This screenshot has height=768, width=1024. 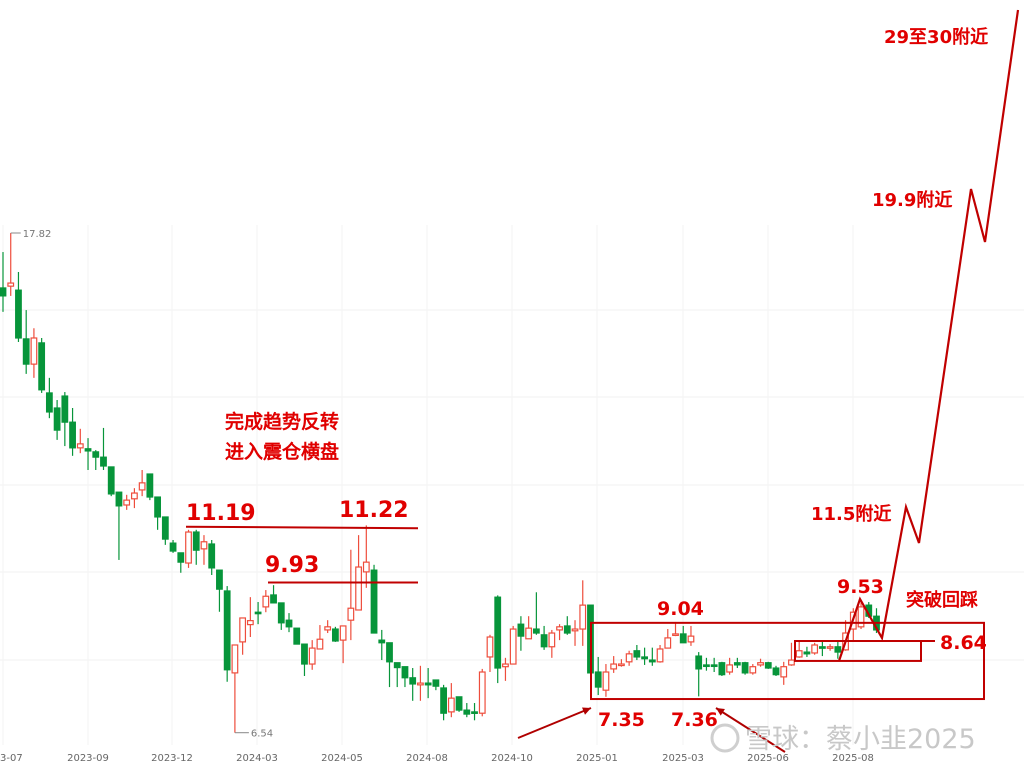 What do you see at coordinates (851, 514) in the screenshot?
I see `label-target-11-5: 11.5附近` at bounding box center [851, 514].